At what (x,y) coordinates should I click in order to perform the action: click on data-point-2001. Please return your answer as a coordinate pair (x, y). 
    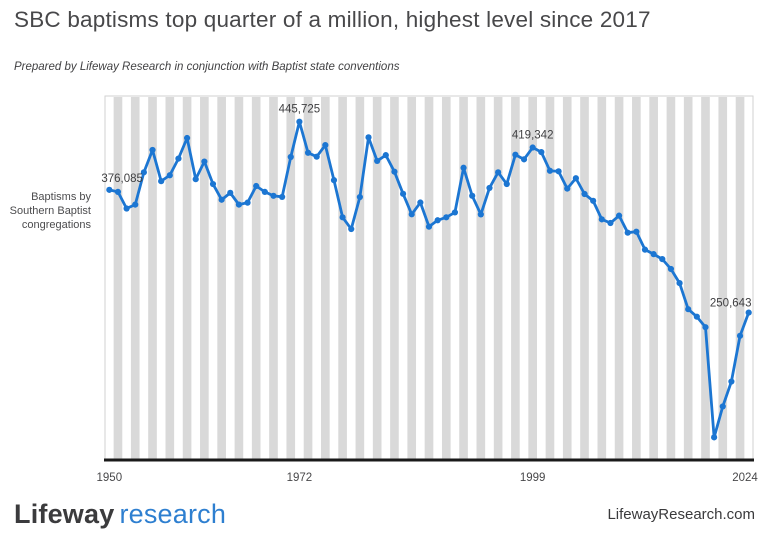
    Looking at the image, I should click on (550, 170).